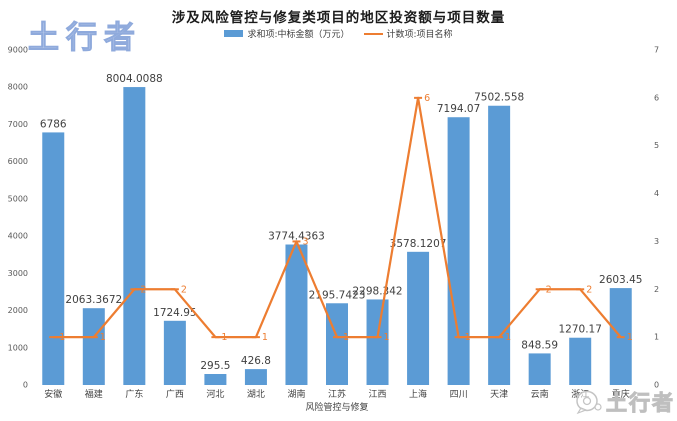 Image resolution: width=677 pixels, height=421 pixels. I want to click on legend-item-bar-series: 求和项:中标金额（万元）, so click(287, 33).